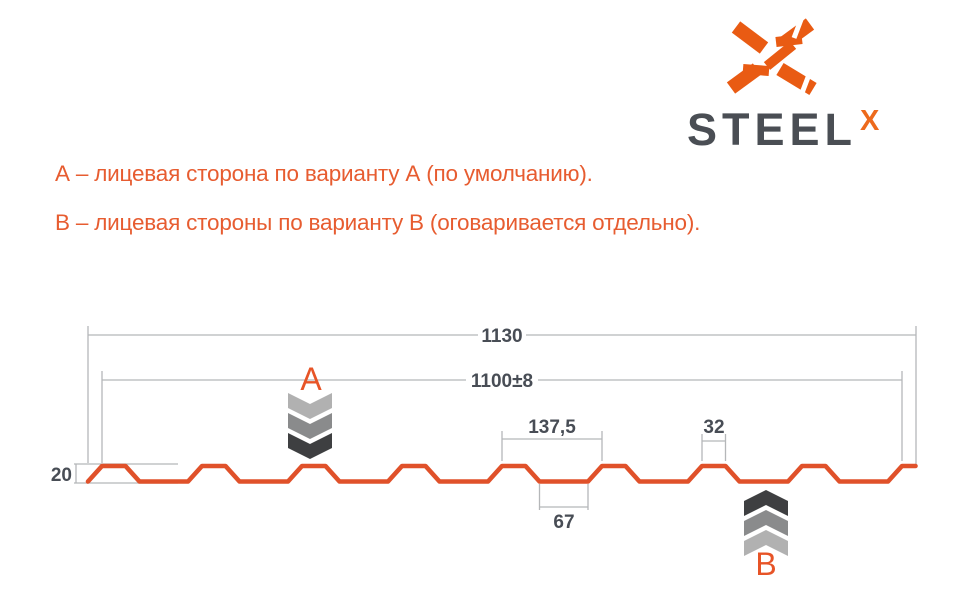 Image resolution: width=970 pixels, height=597 pixels. Describe the element at coordinates (501, 473) in the screenshot. I see `profile-outline` at that location.